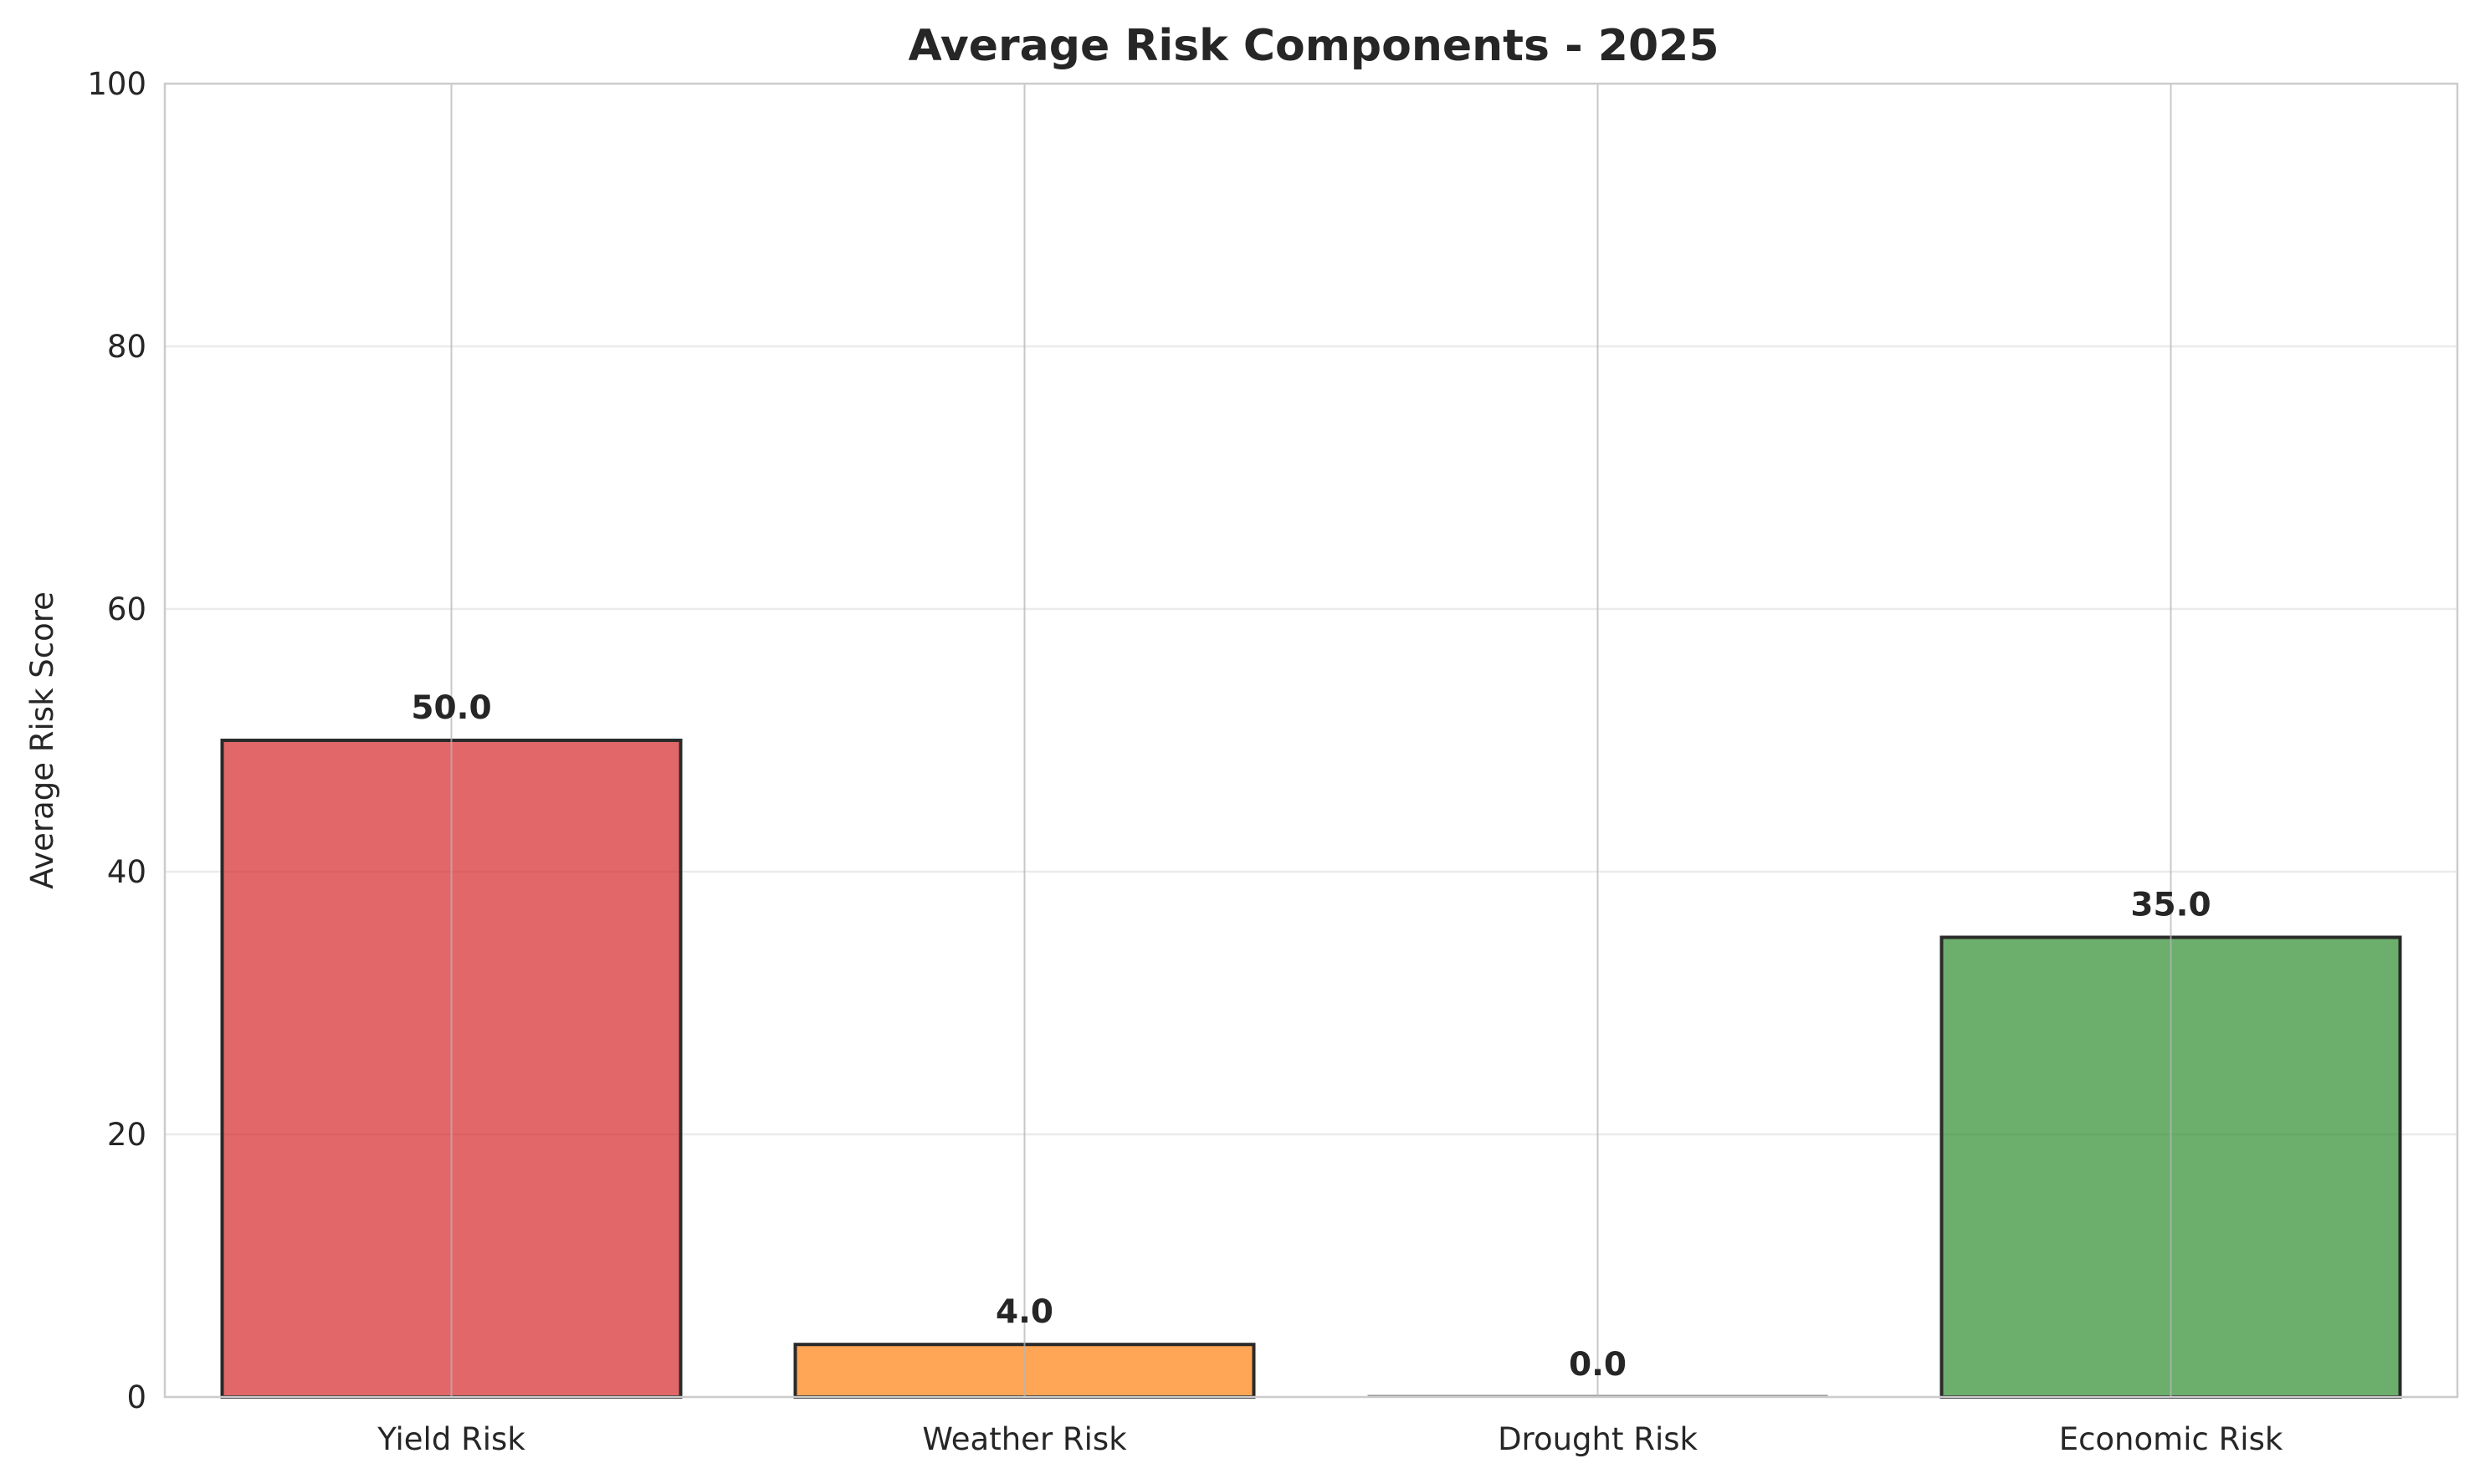 The image size is (2485, 1484). What do you see at coordinates (116, 84) in the screenshot?
I see `y-tick-label: 100` at bounding box center [116, 84].